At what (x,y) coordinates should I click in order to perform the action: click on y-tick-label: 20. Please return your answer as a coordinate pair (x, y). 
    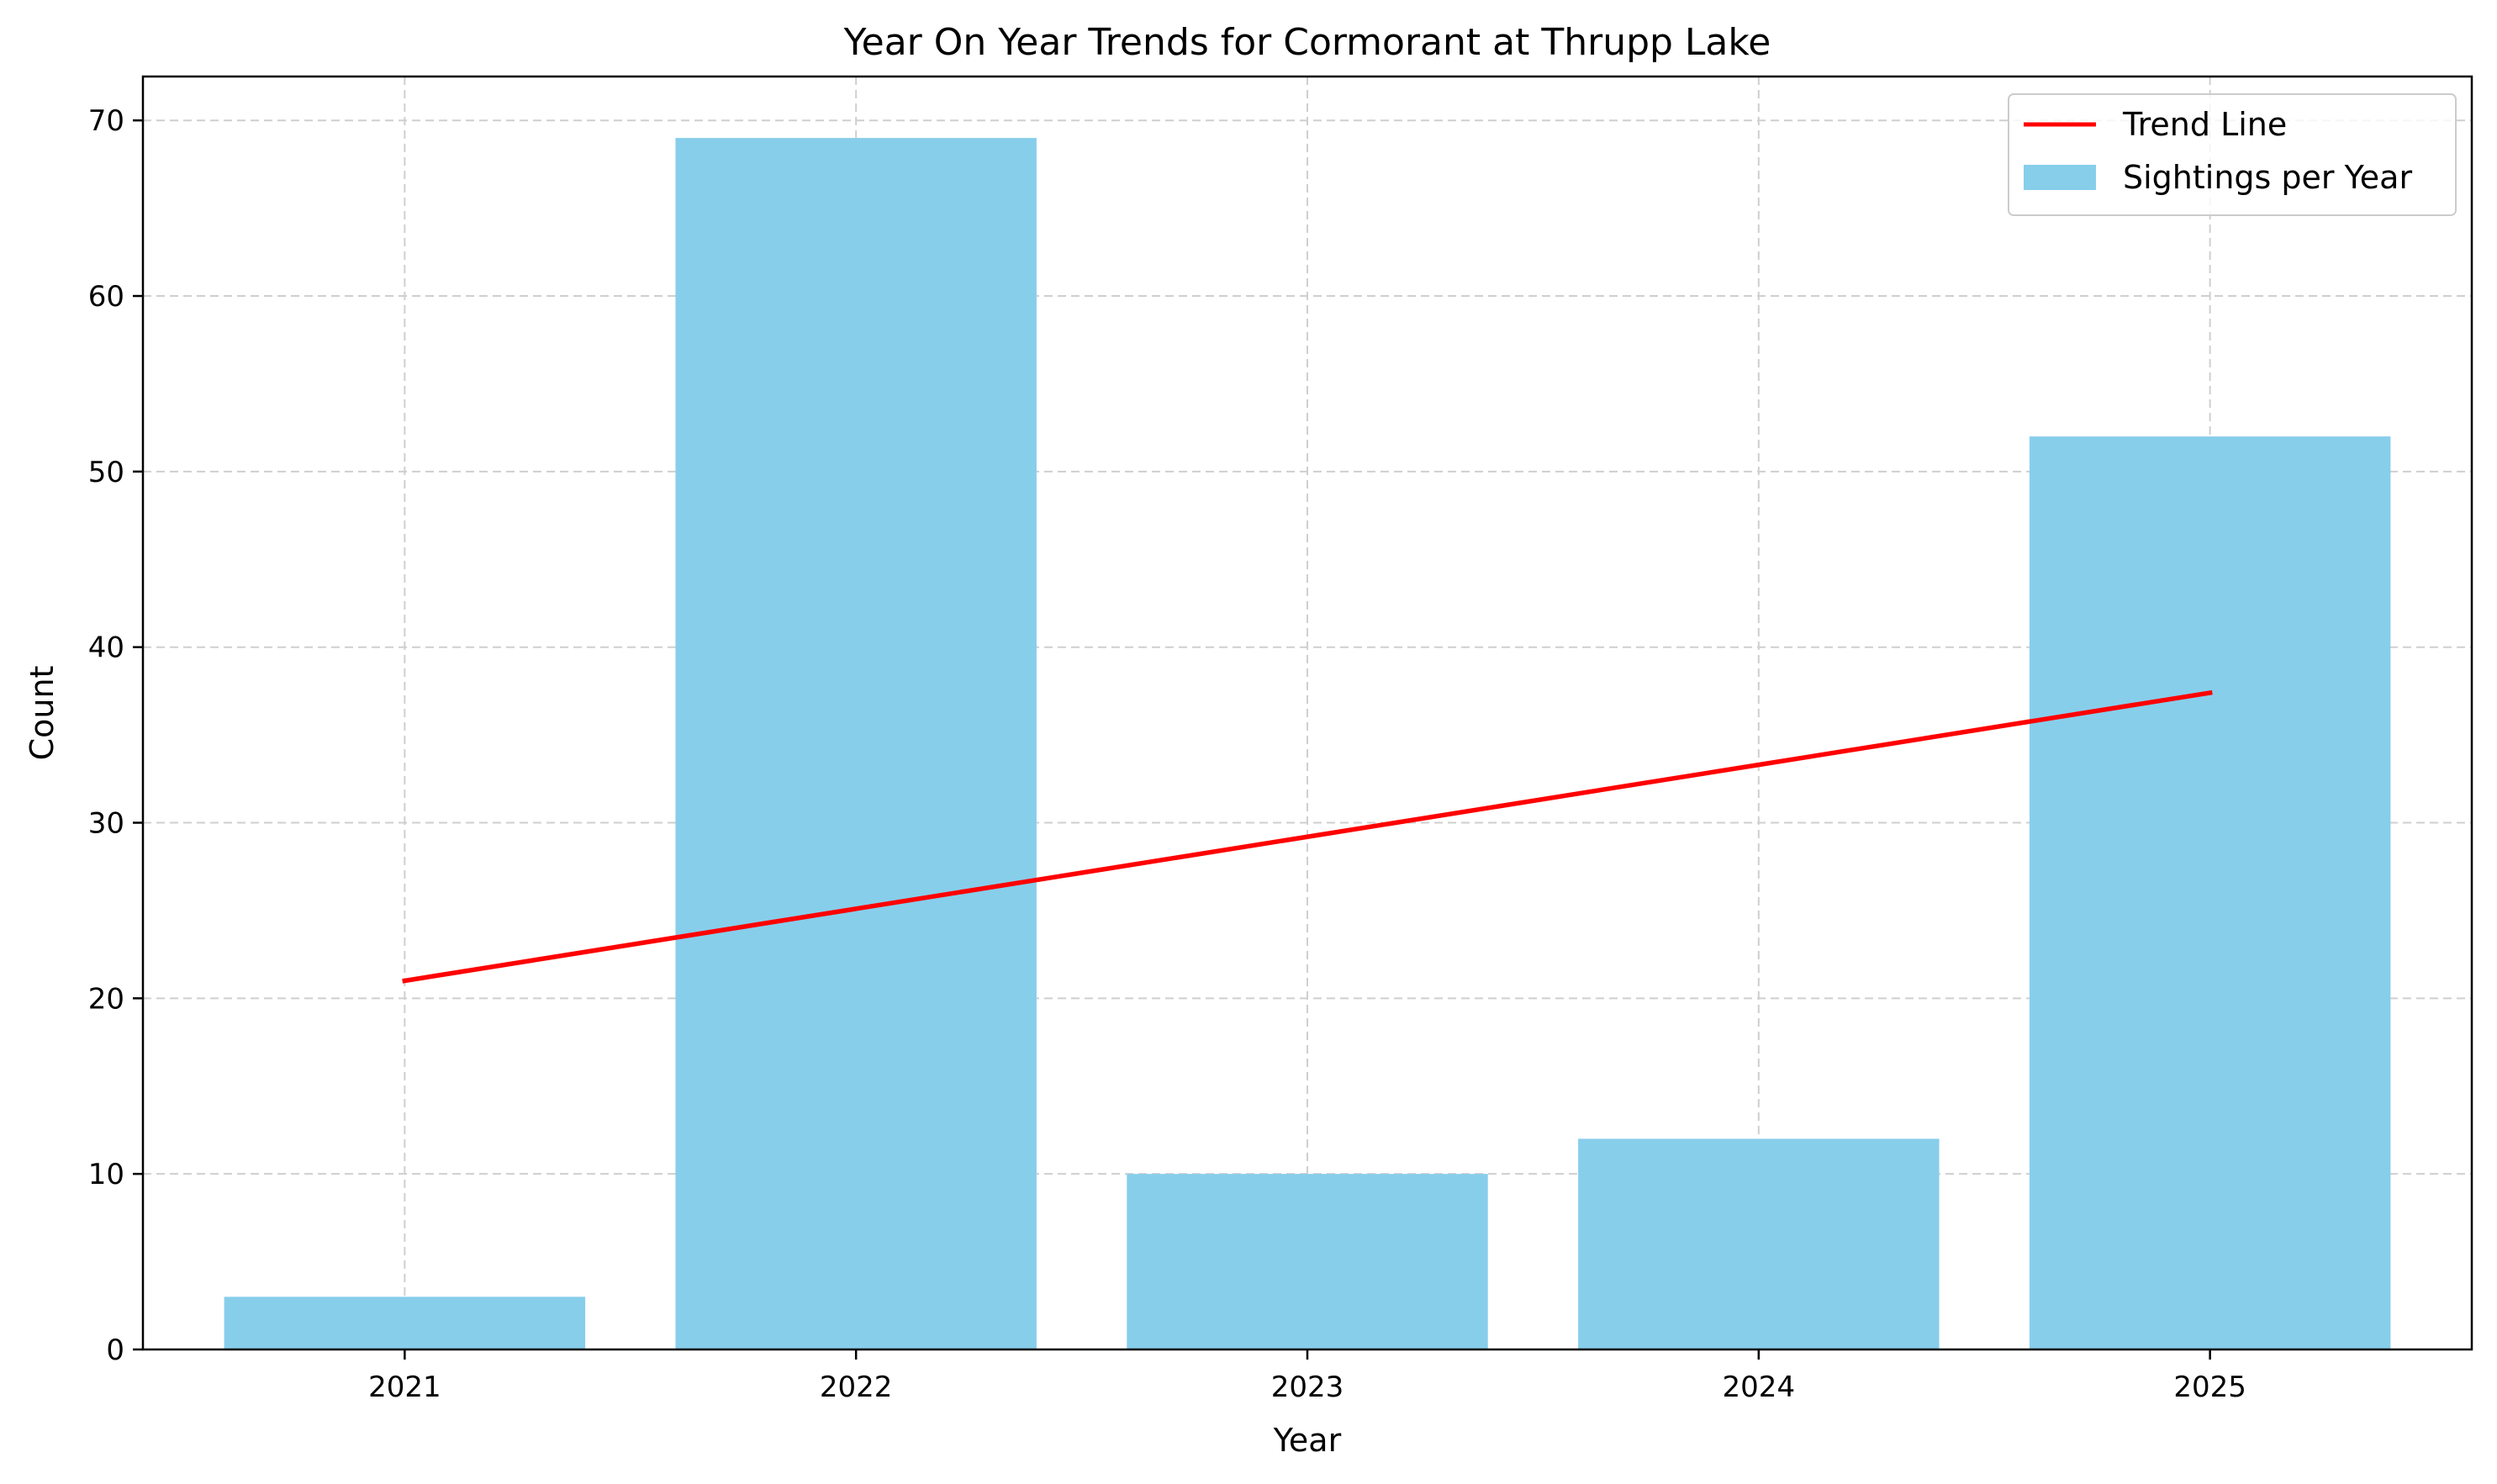
    Looking at the image, I should click on (106, 999).